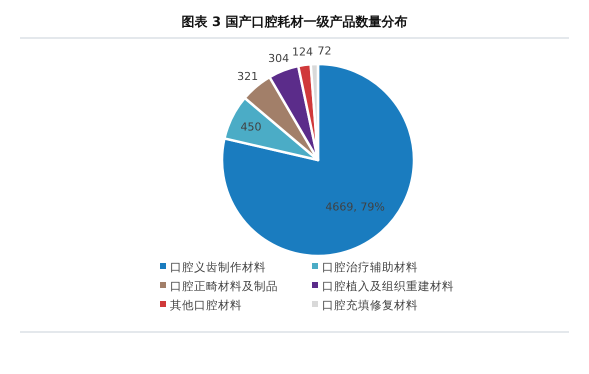 This screenshot has height=374, width=589. I want to click on data-label: 450, so click(251, 127).